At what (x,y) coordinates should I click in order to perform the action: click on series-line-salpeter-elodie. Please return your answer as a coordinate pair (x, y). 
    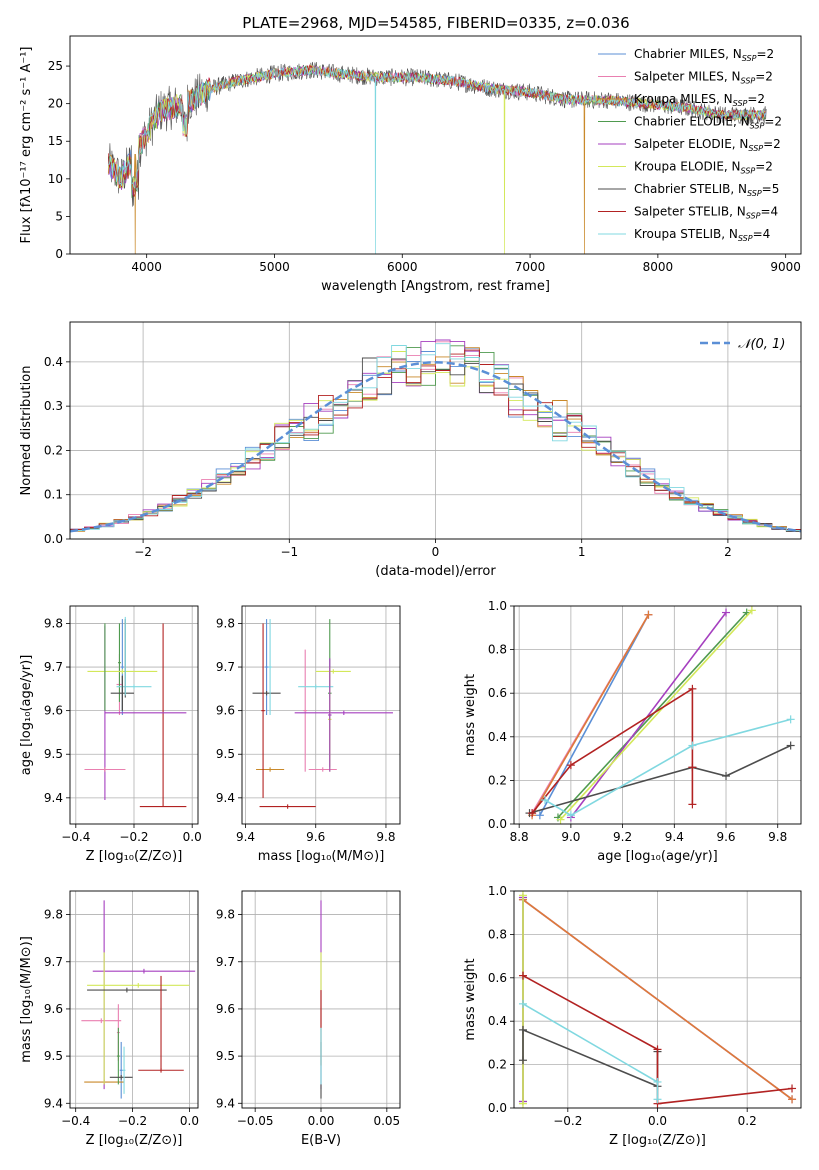
    Looking at the image, I should click on (648, 715).